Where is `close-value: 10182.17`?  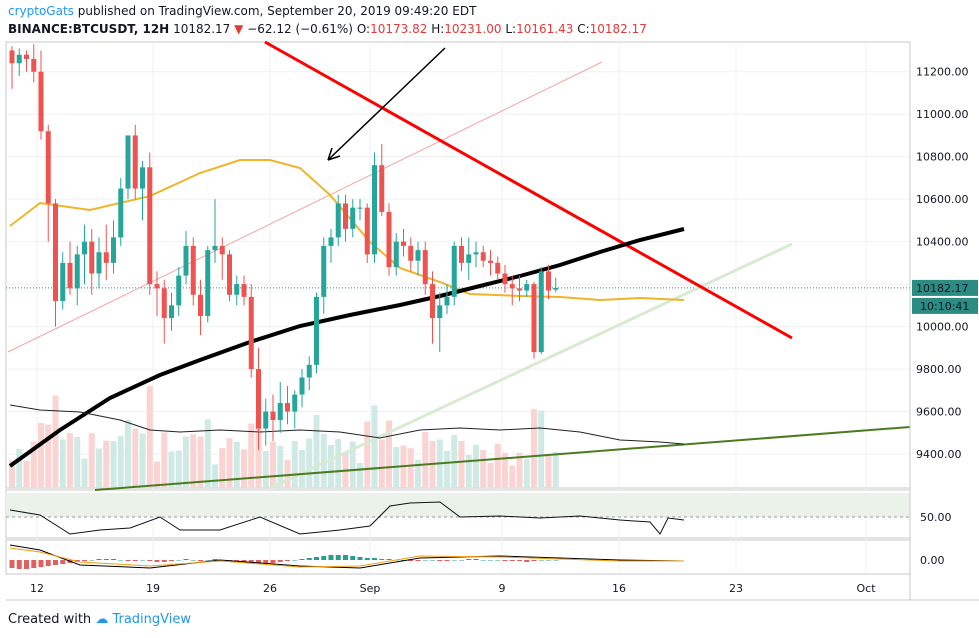
close-value: 10182.17 is located at coordinates (618, 29).